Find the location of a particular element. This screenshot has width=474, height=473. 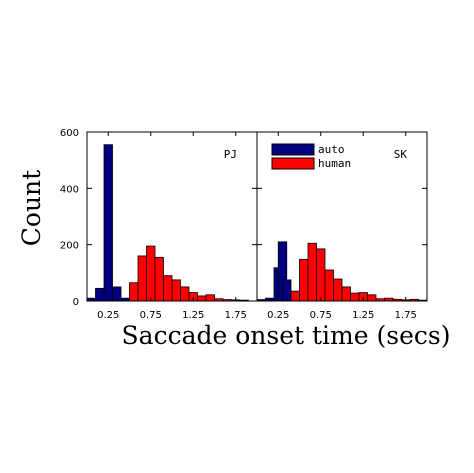

y-tick-label: 0 is located at coordinates (76, 302).